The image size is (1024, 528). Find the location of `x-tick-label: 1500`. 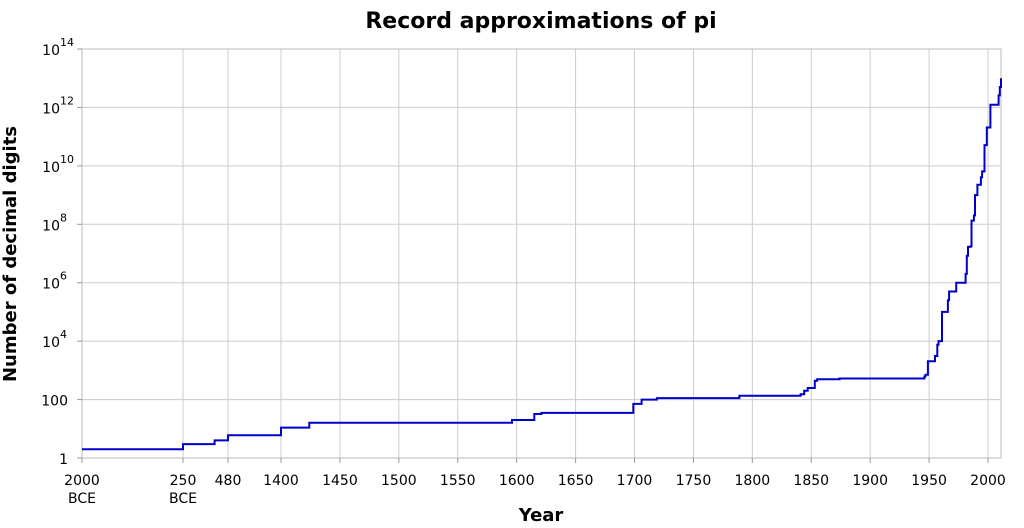

x-tick-label: 1500 is located at coordinates (399, 481).